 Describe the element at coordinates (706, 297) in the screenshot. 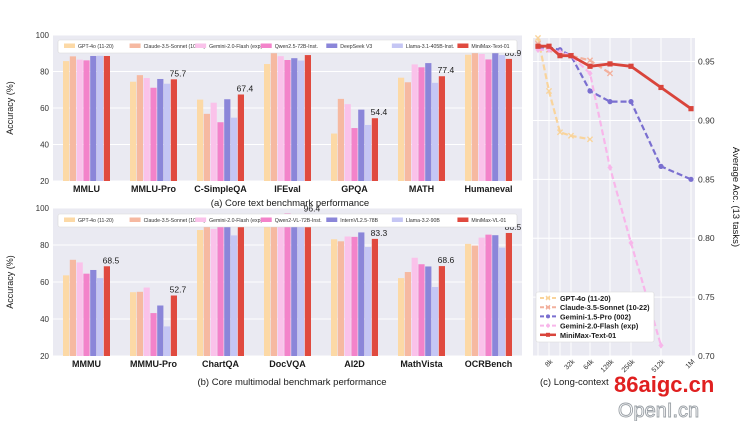

I see `long-ytick-label: 0.75` at that location.